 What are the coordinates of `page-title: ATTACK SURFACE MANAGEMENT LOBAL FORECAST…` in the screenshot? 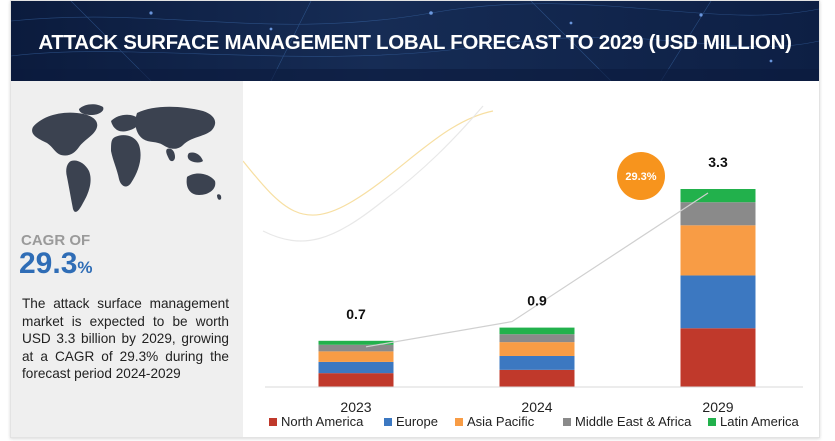 It's located at (415, 42).